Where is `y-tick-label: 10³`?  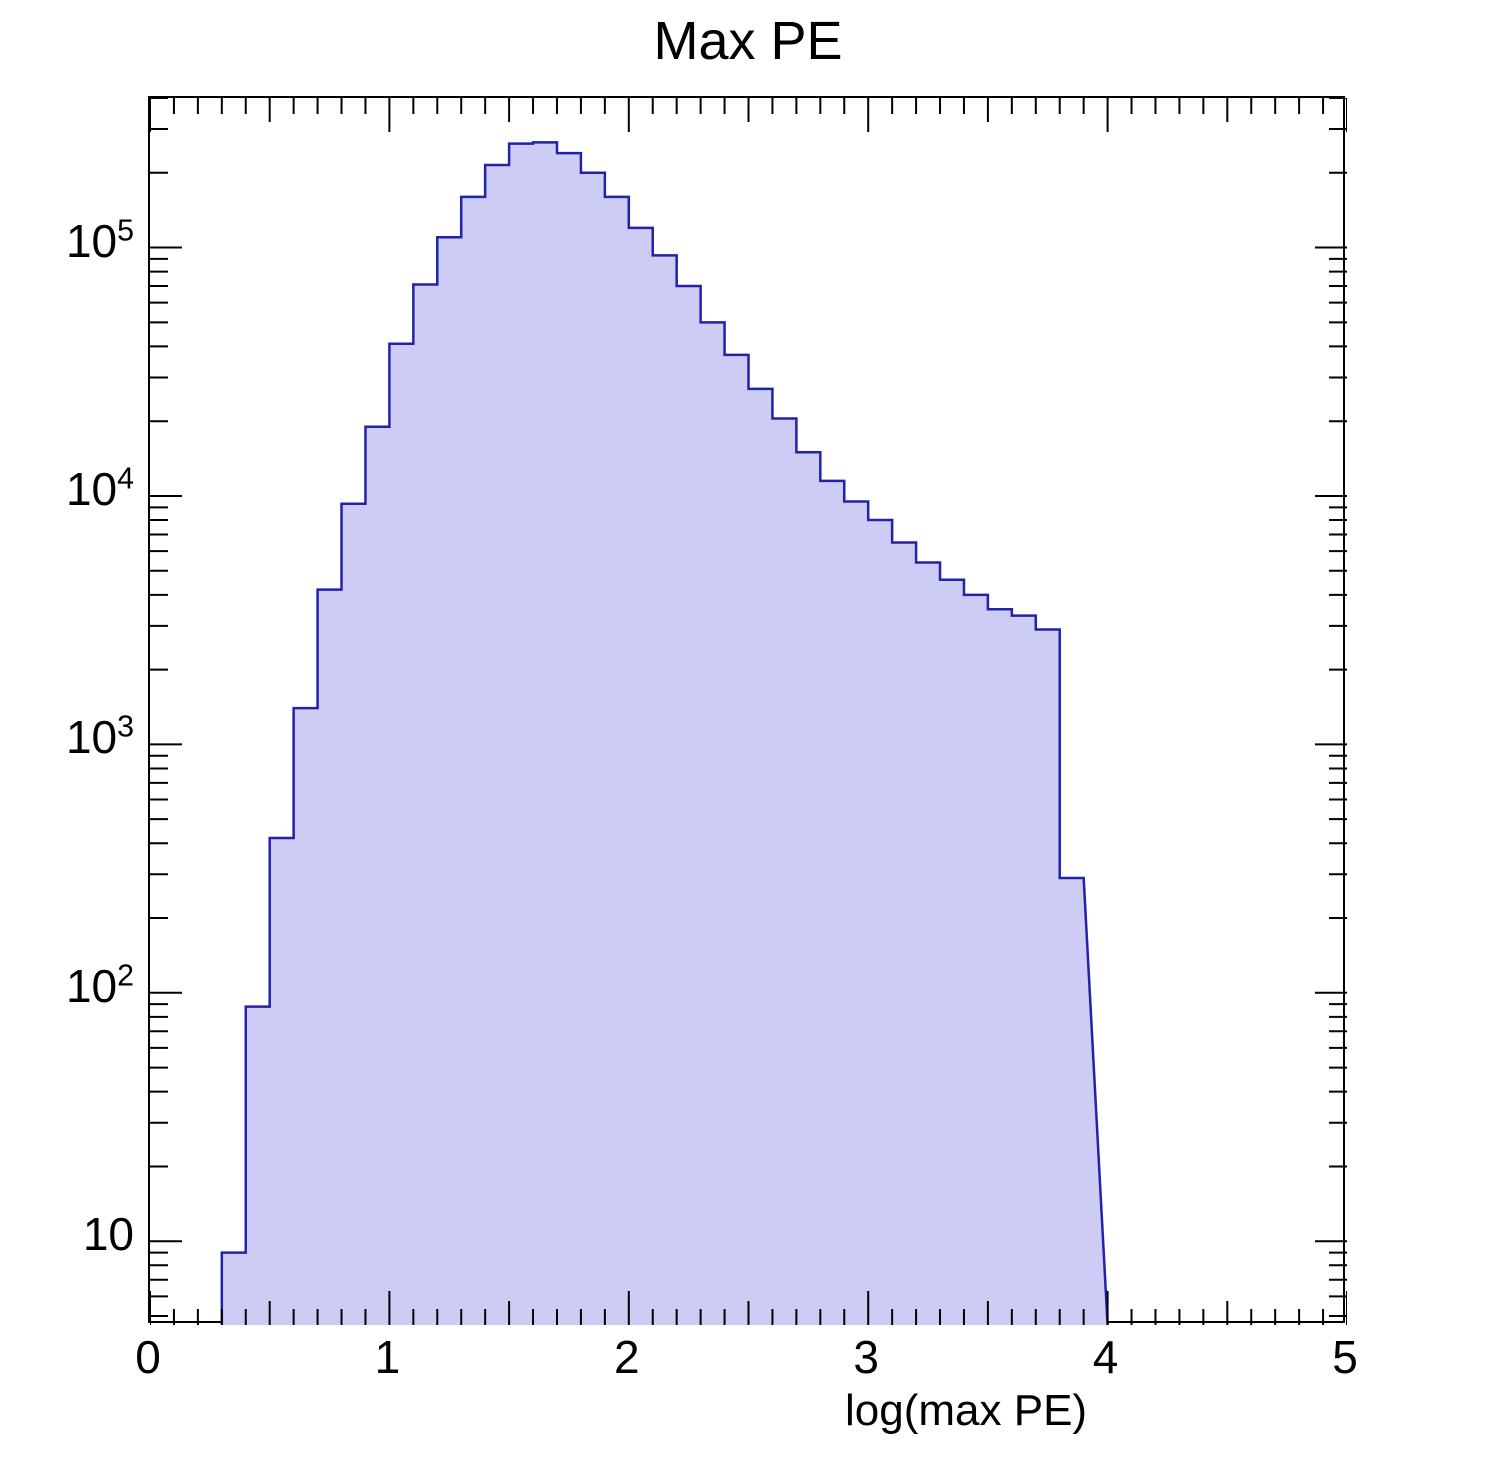 y-tick-label: 10³ is located at coordinates (99, 737).